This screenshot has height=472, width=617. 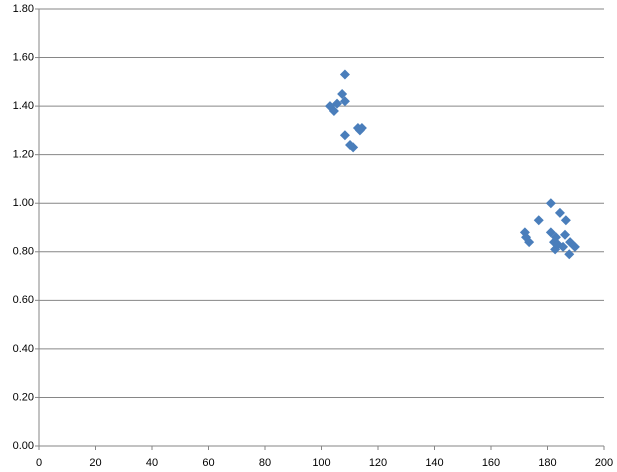 What do you see at coordinates (547, 463) in the screenshot?
I see `x-tick-label: 180` at bounding box center [547, 463].